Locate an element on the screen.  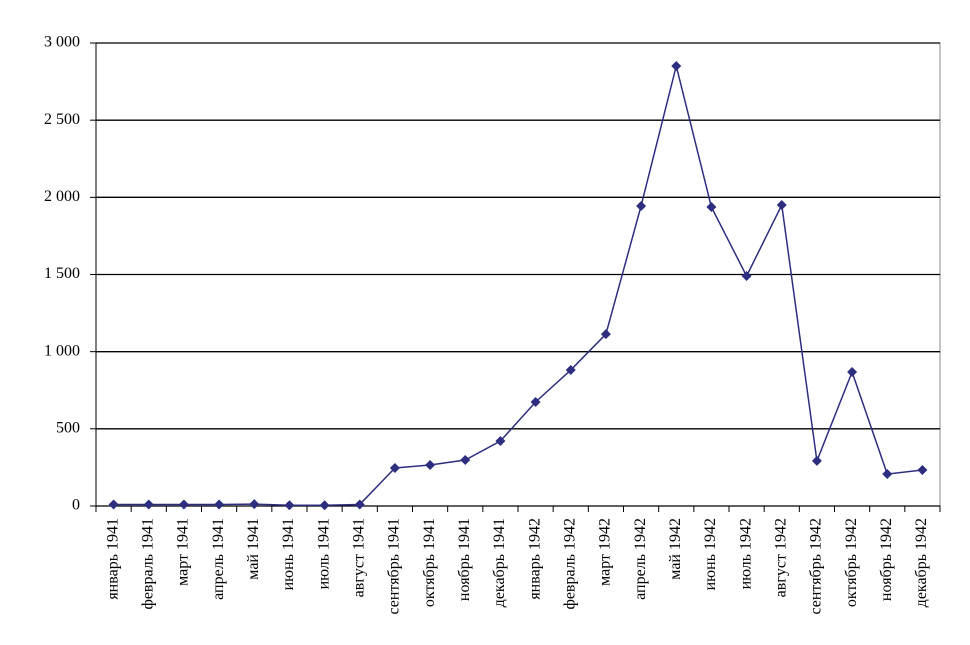
y-tick-label: 3 000 is located at coordinates (62, 42).